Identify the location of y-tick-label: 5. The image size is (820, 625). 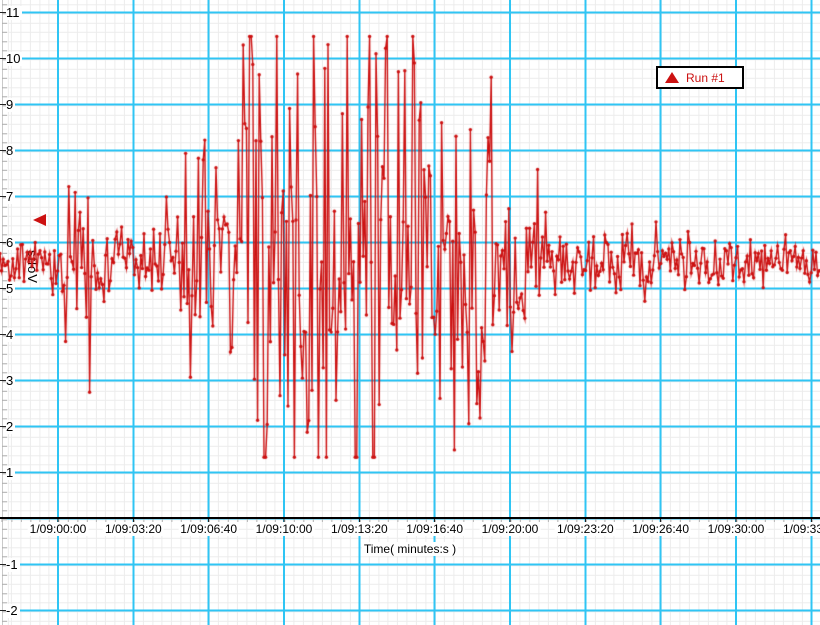
(11, 288).